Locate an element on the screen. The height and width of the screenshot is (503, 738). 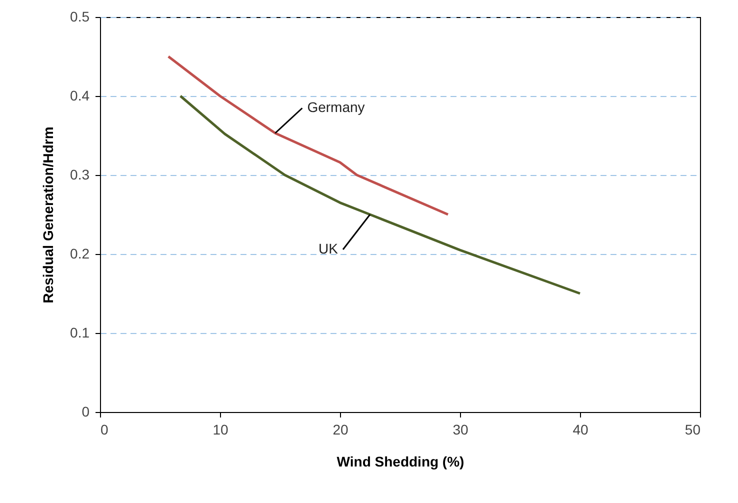
x-tick-label: 10 is located at coordinates (220, 430).